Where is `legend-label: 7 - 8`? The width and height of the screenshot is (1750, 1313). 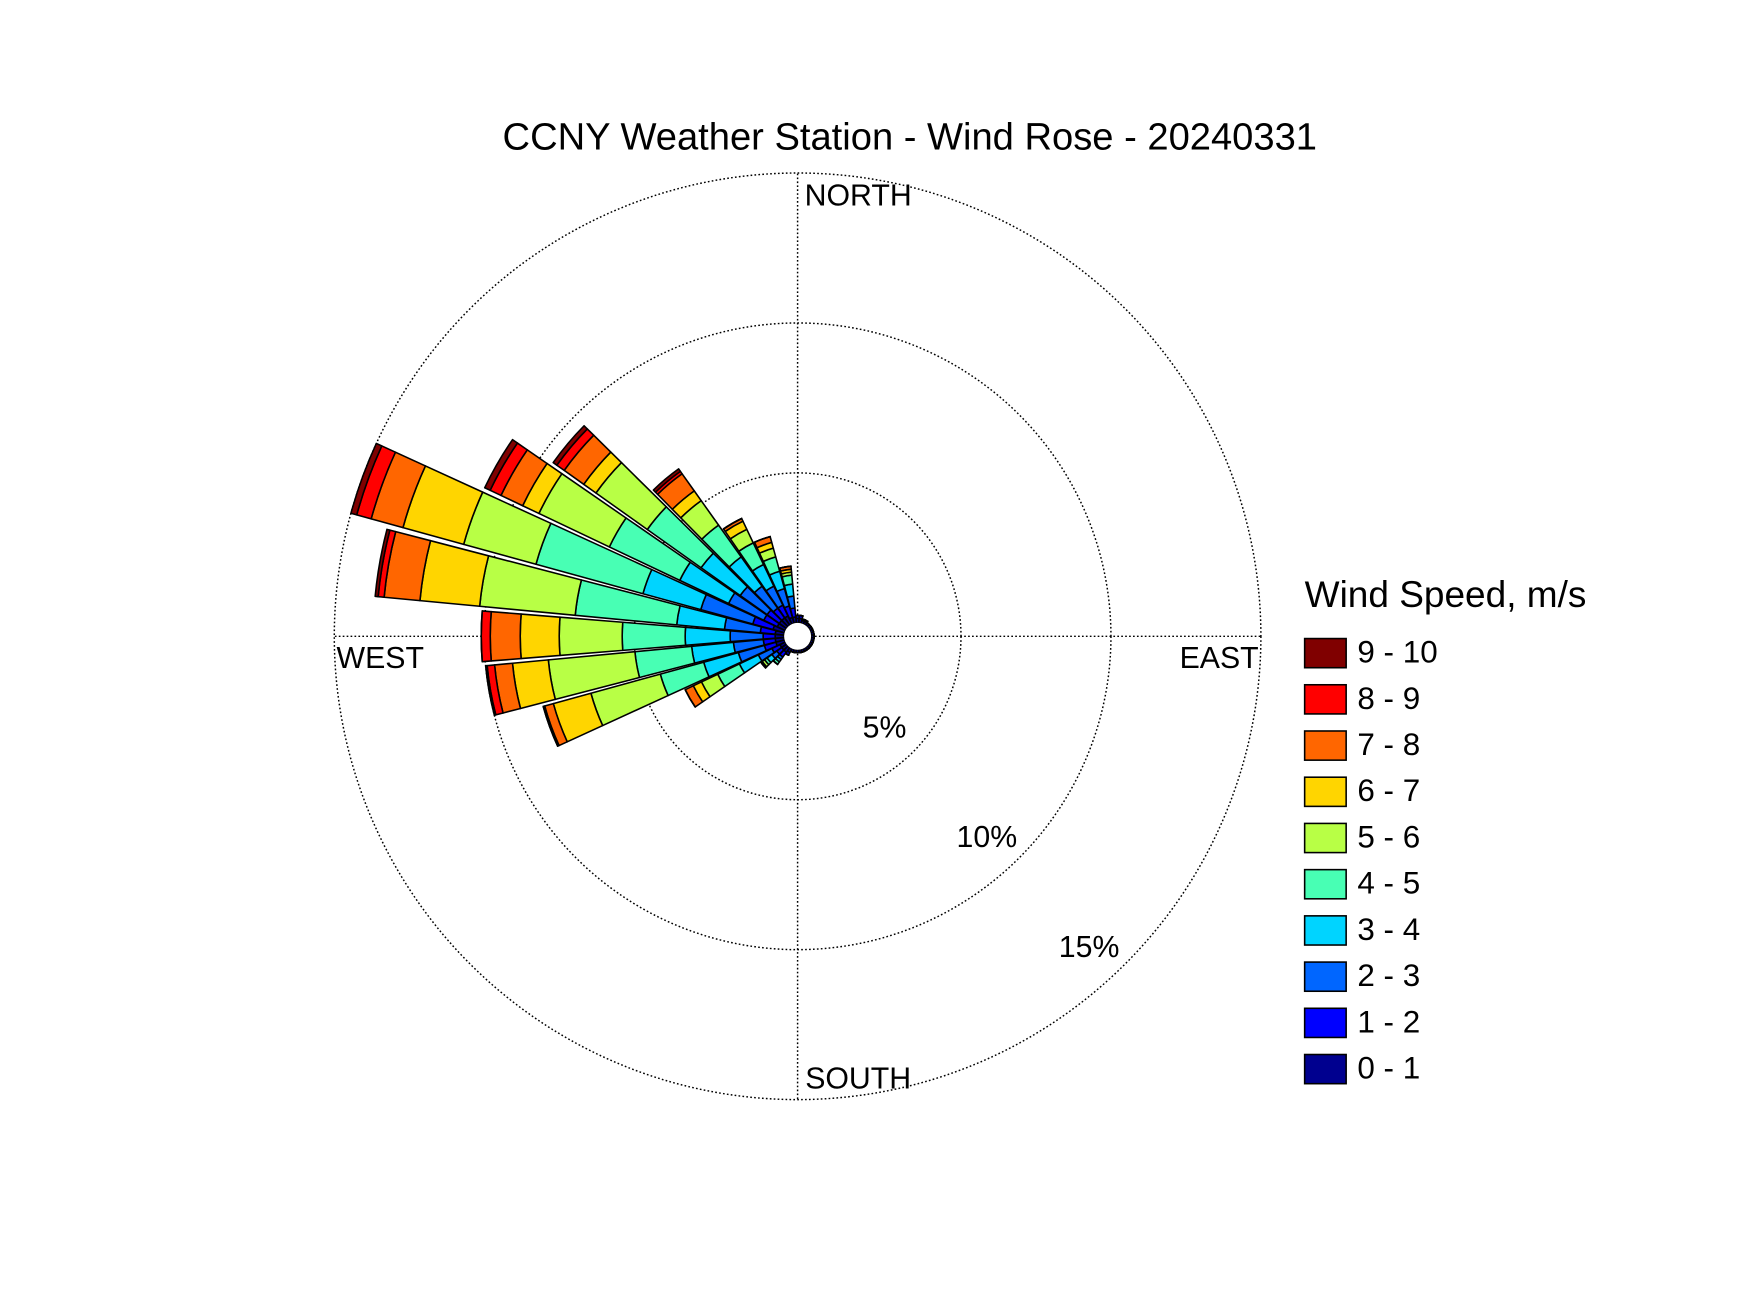 legend-label: 7 - 8 is located at coordinates (1388, 744).